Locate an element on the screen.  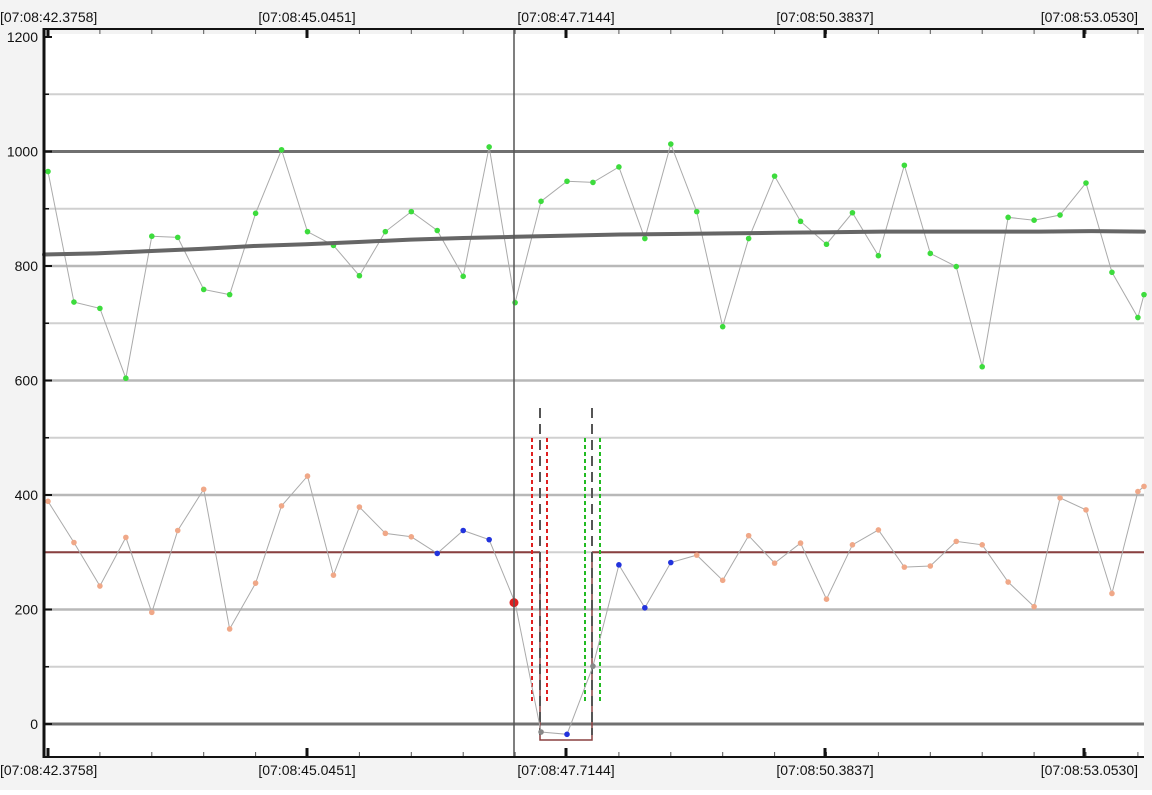
bottom-time-label: [07:08:45.0451] is located at coordinates (306, 770).